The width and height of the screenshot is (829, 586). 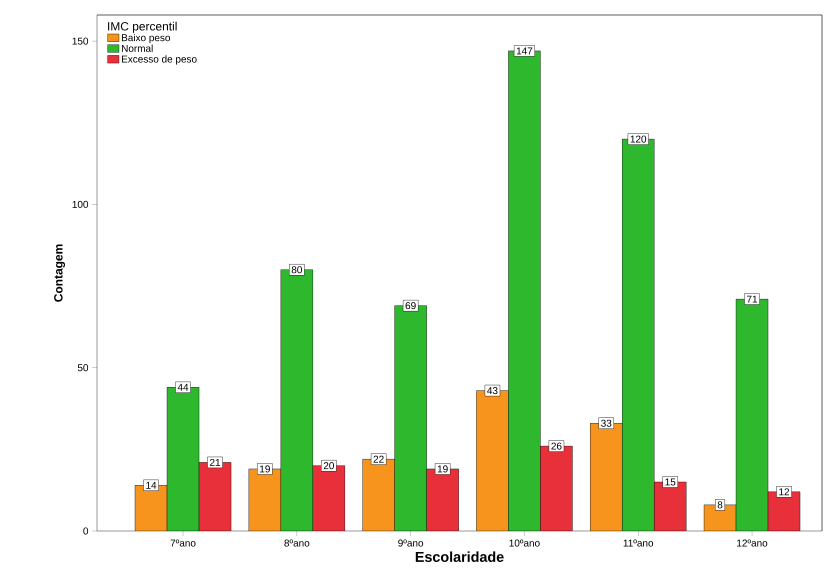 I want to click on legend-title: IMC percentil, so click(x=142, y=27).